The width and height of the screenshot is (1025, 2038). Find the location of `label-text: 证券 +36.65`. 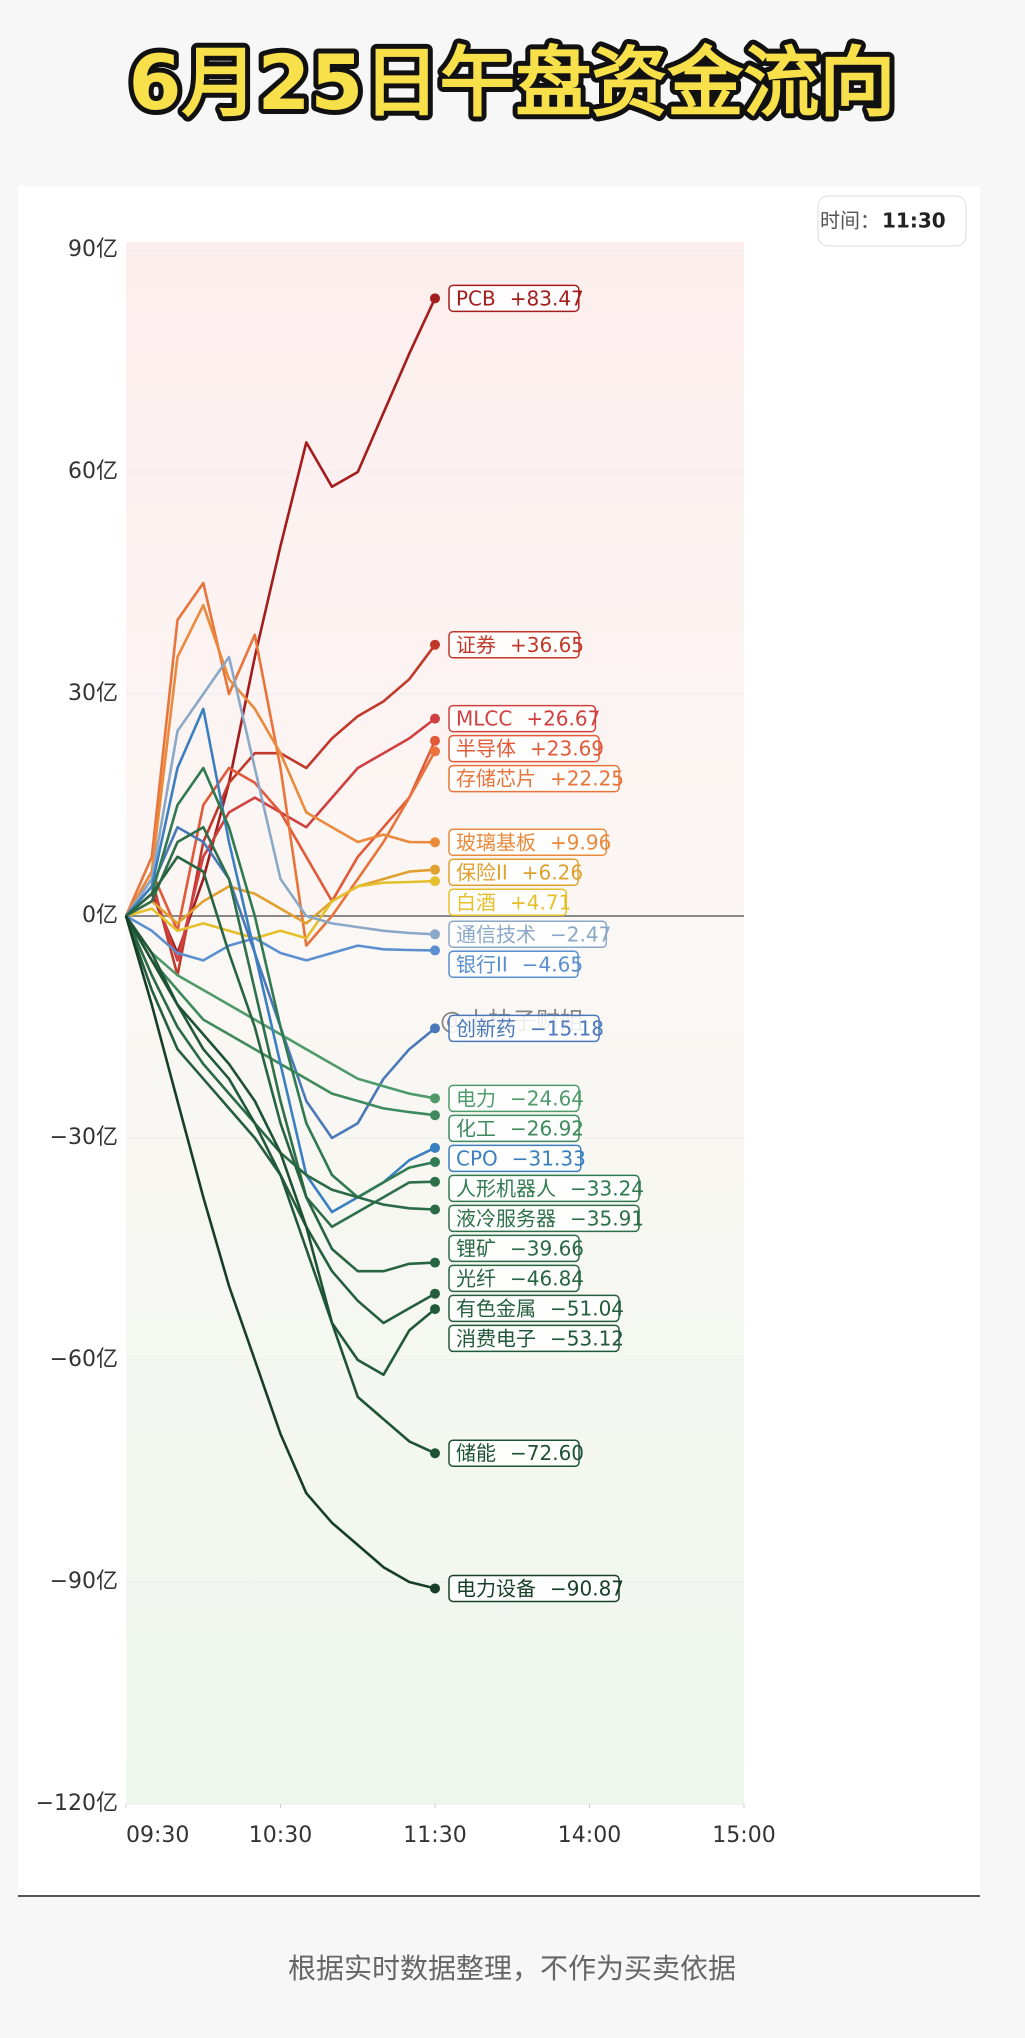

label-text: 证券 +36.65 is located at coordinates (520, 644).